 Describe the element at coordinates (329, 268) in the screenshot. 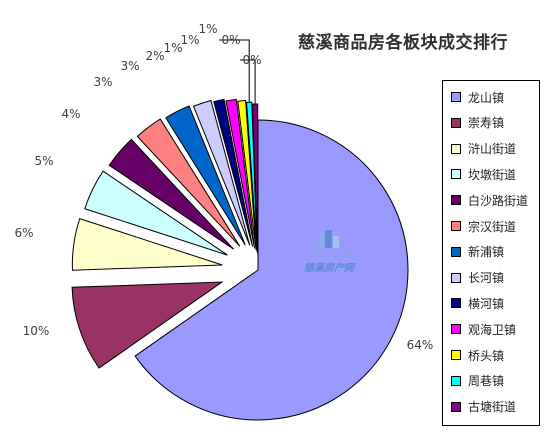

I see `watermark-name: 慈溪房产网` at that location.